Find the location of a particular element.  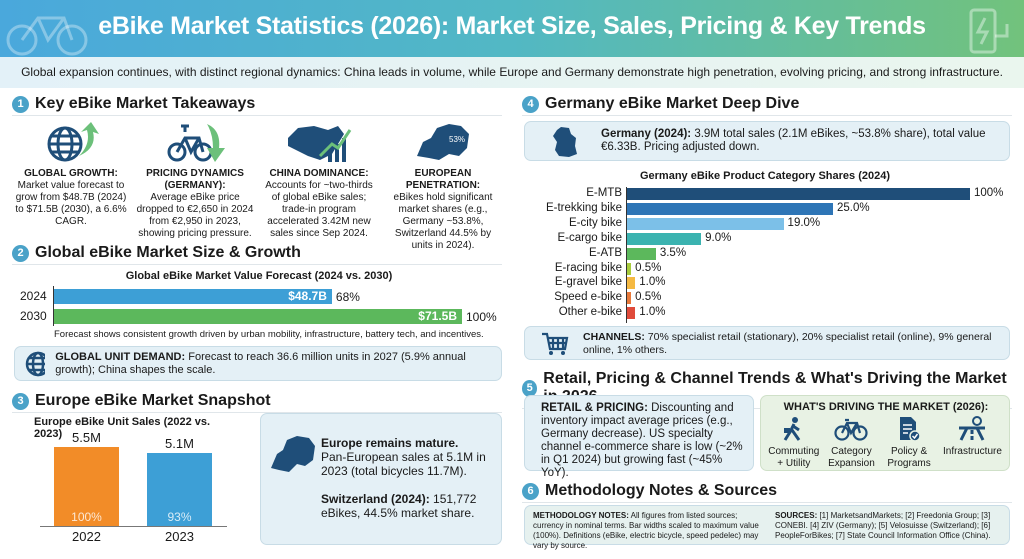

bicycle-icon is located at coordinates (851, 429).